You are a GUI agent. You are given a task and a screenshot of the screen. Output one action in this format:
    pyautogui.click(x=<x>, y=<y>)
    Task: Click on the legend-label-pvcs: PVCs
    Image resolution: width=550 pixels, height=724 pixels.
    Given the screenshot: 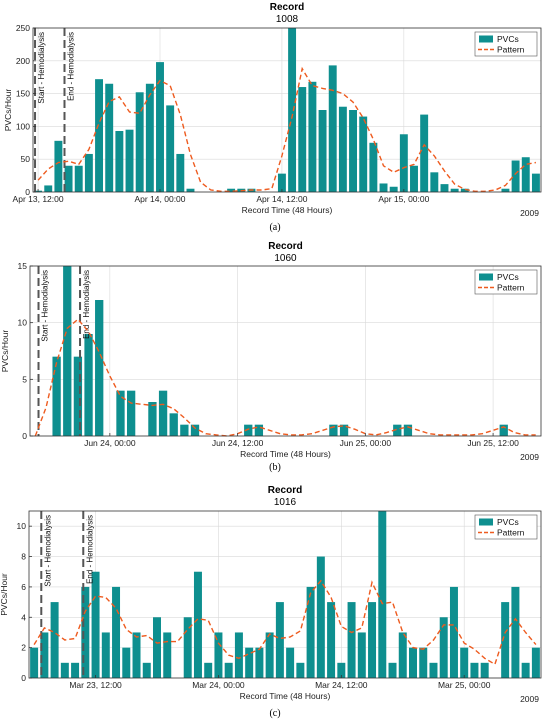 What is the action you would take?
    pyautogui.click(x=508, y=522)
    